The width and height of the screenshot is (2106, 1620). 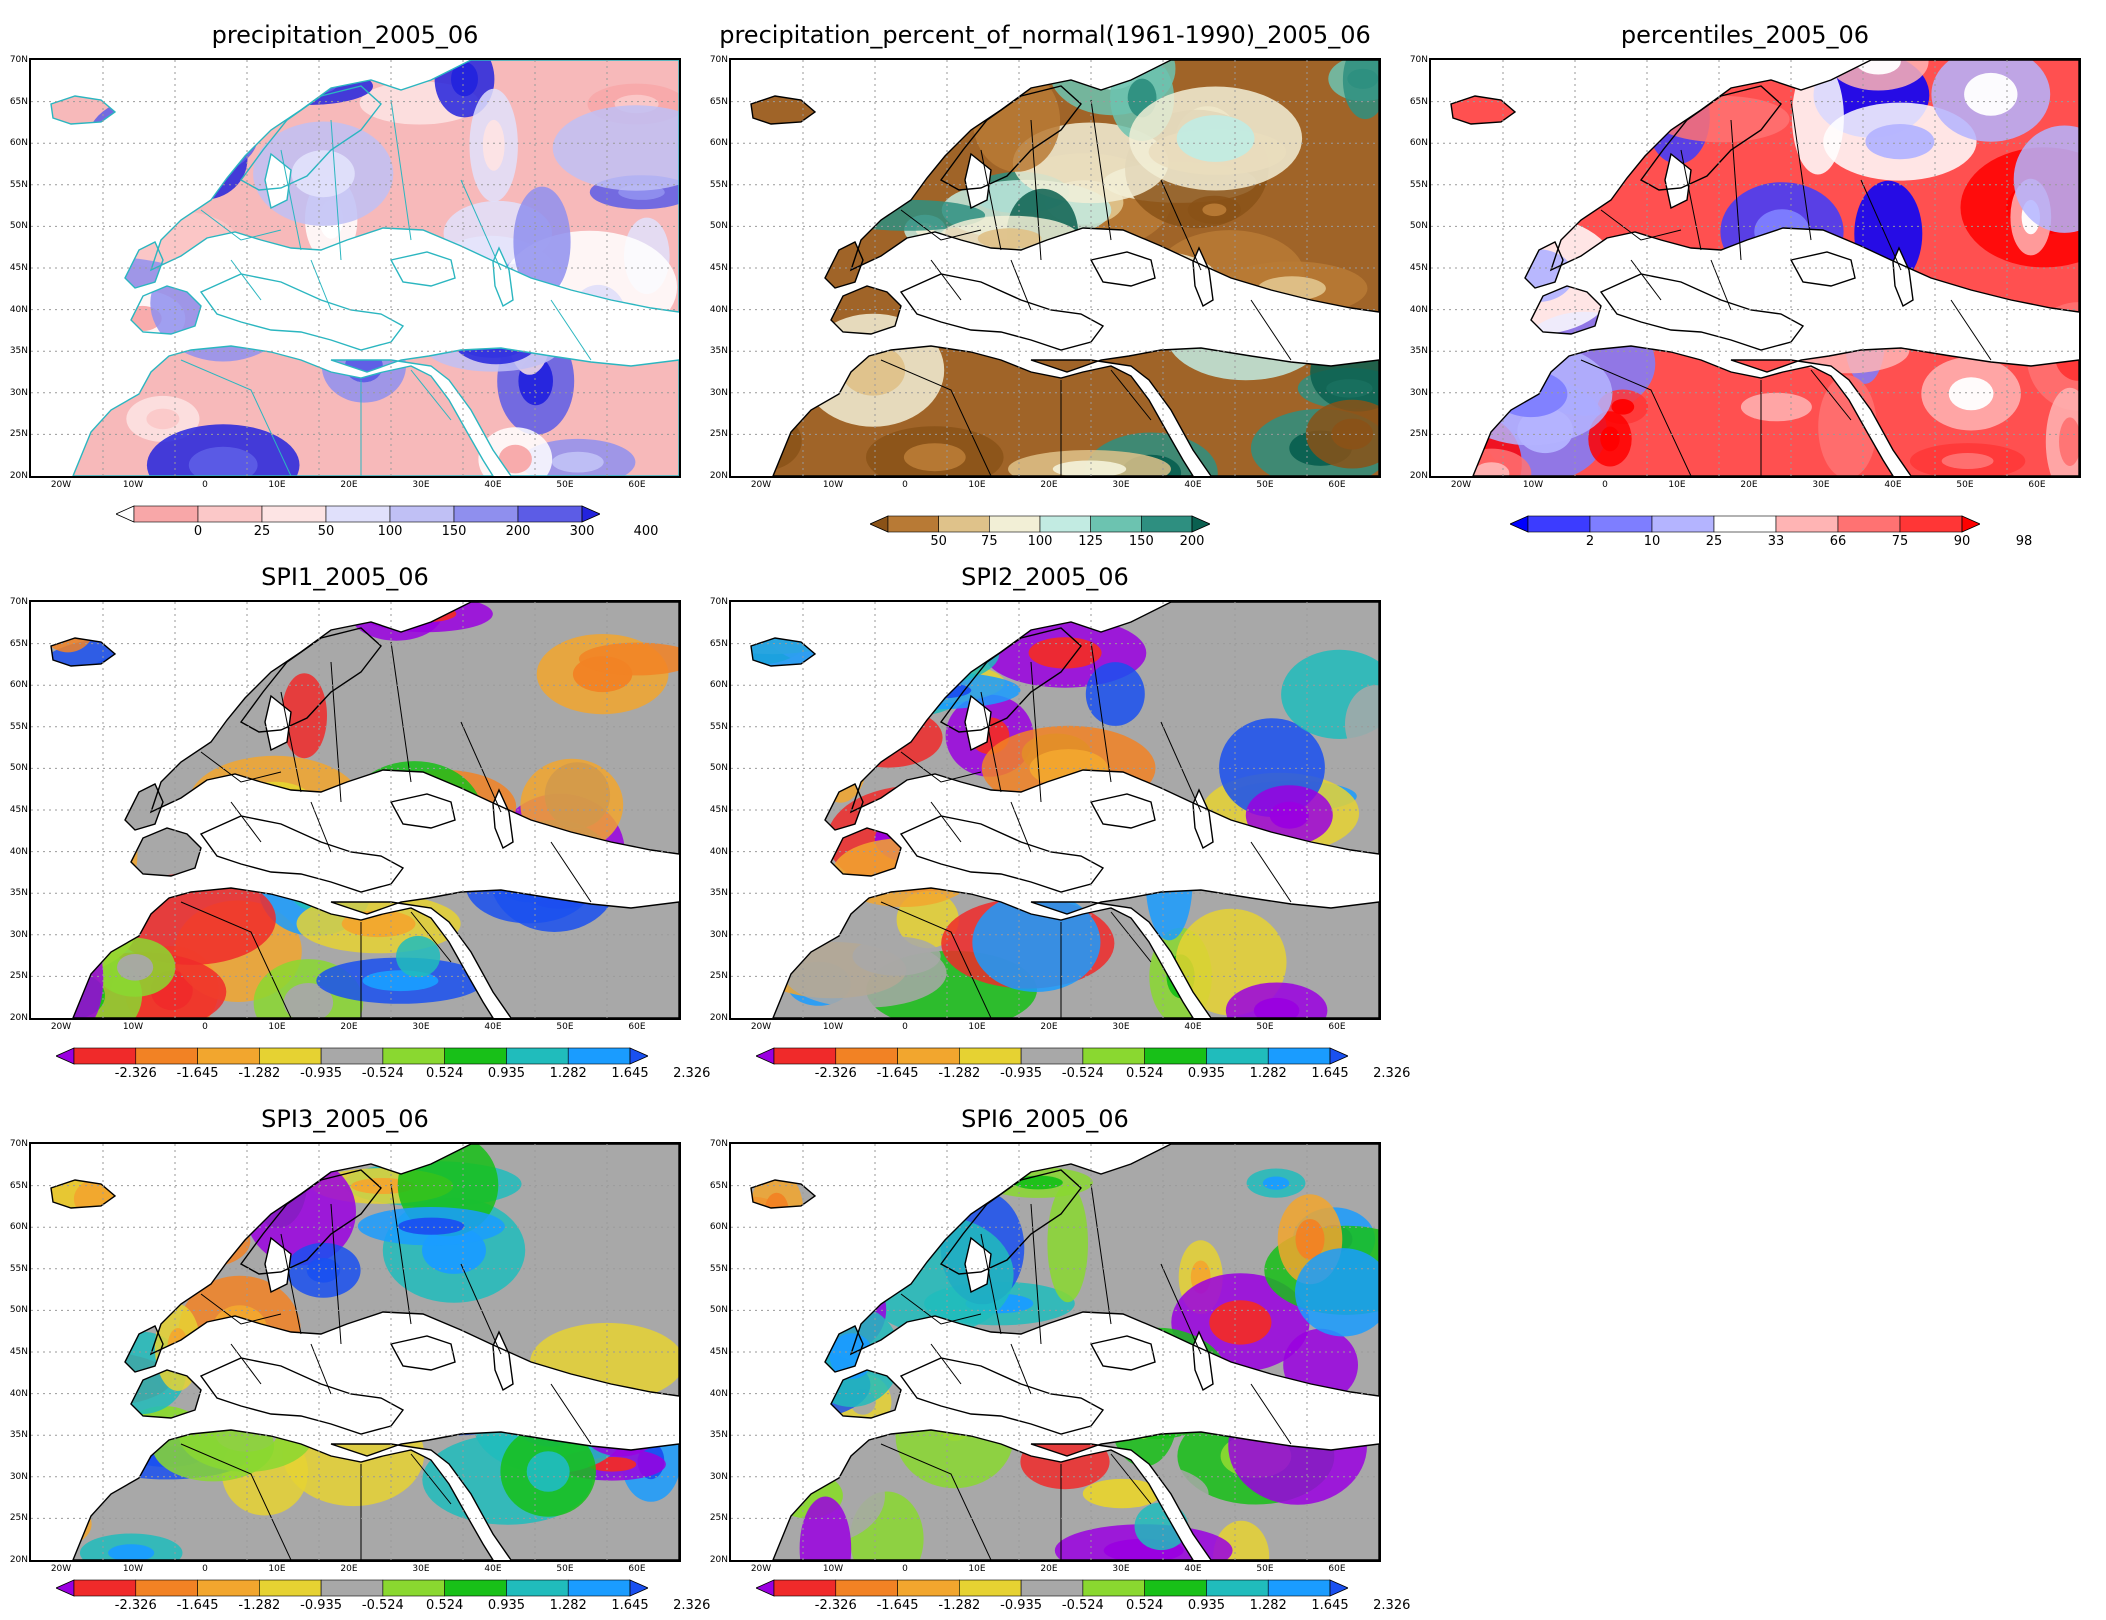 I want to click on colorbar-label: -2.326, so click(x=835, y=1605).